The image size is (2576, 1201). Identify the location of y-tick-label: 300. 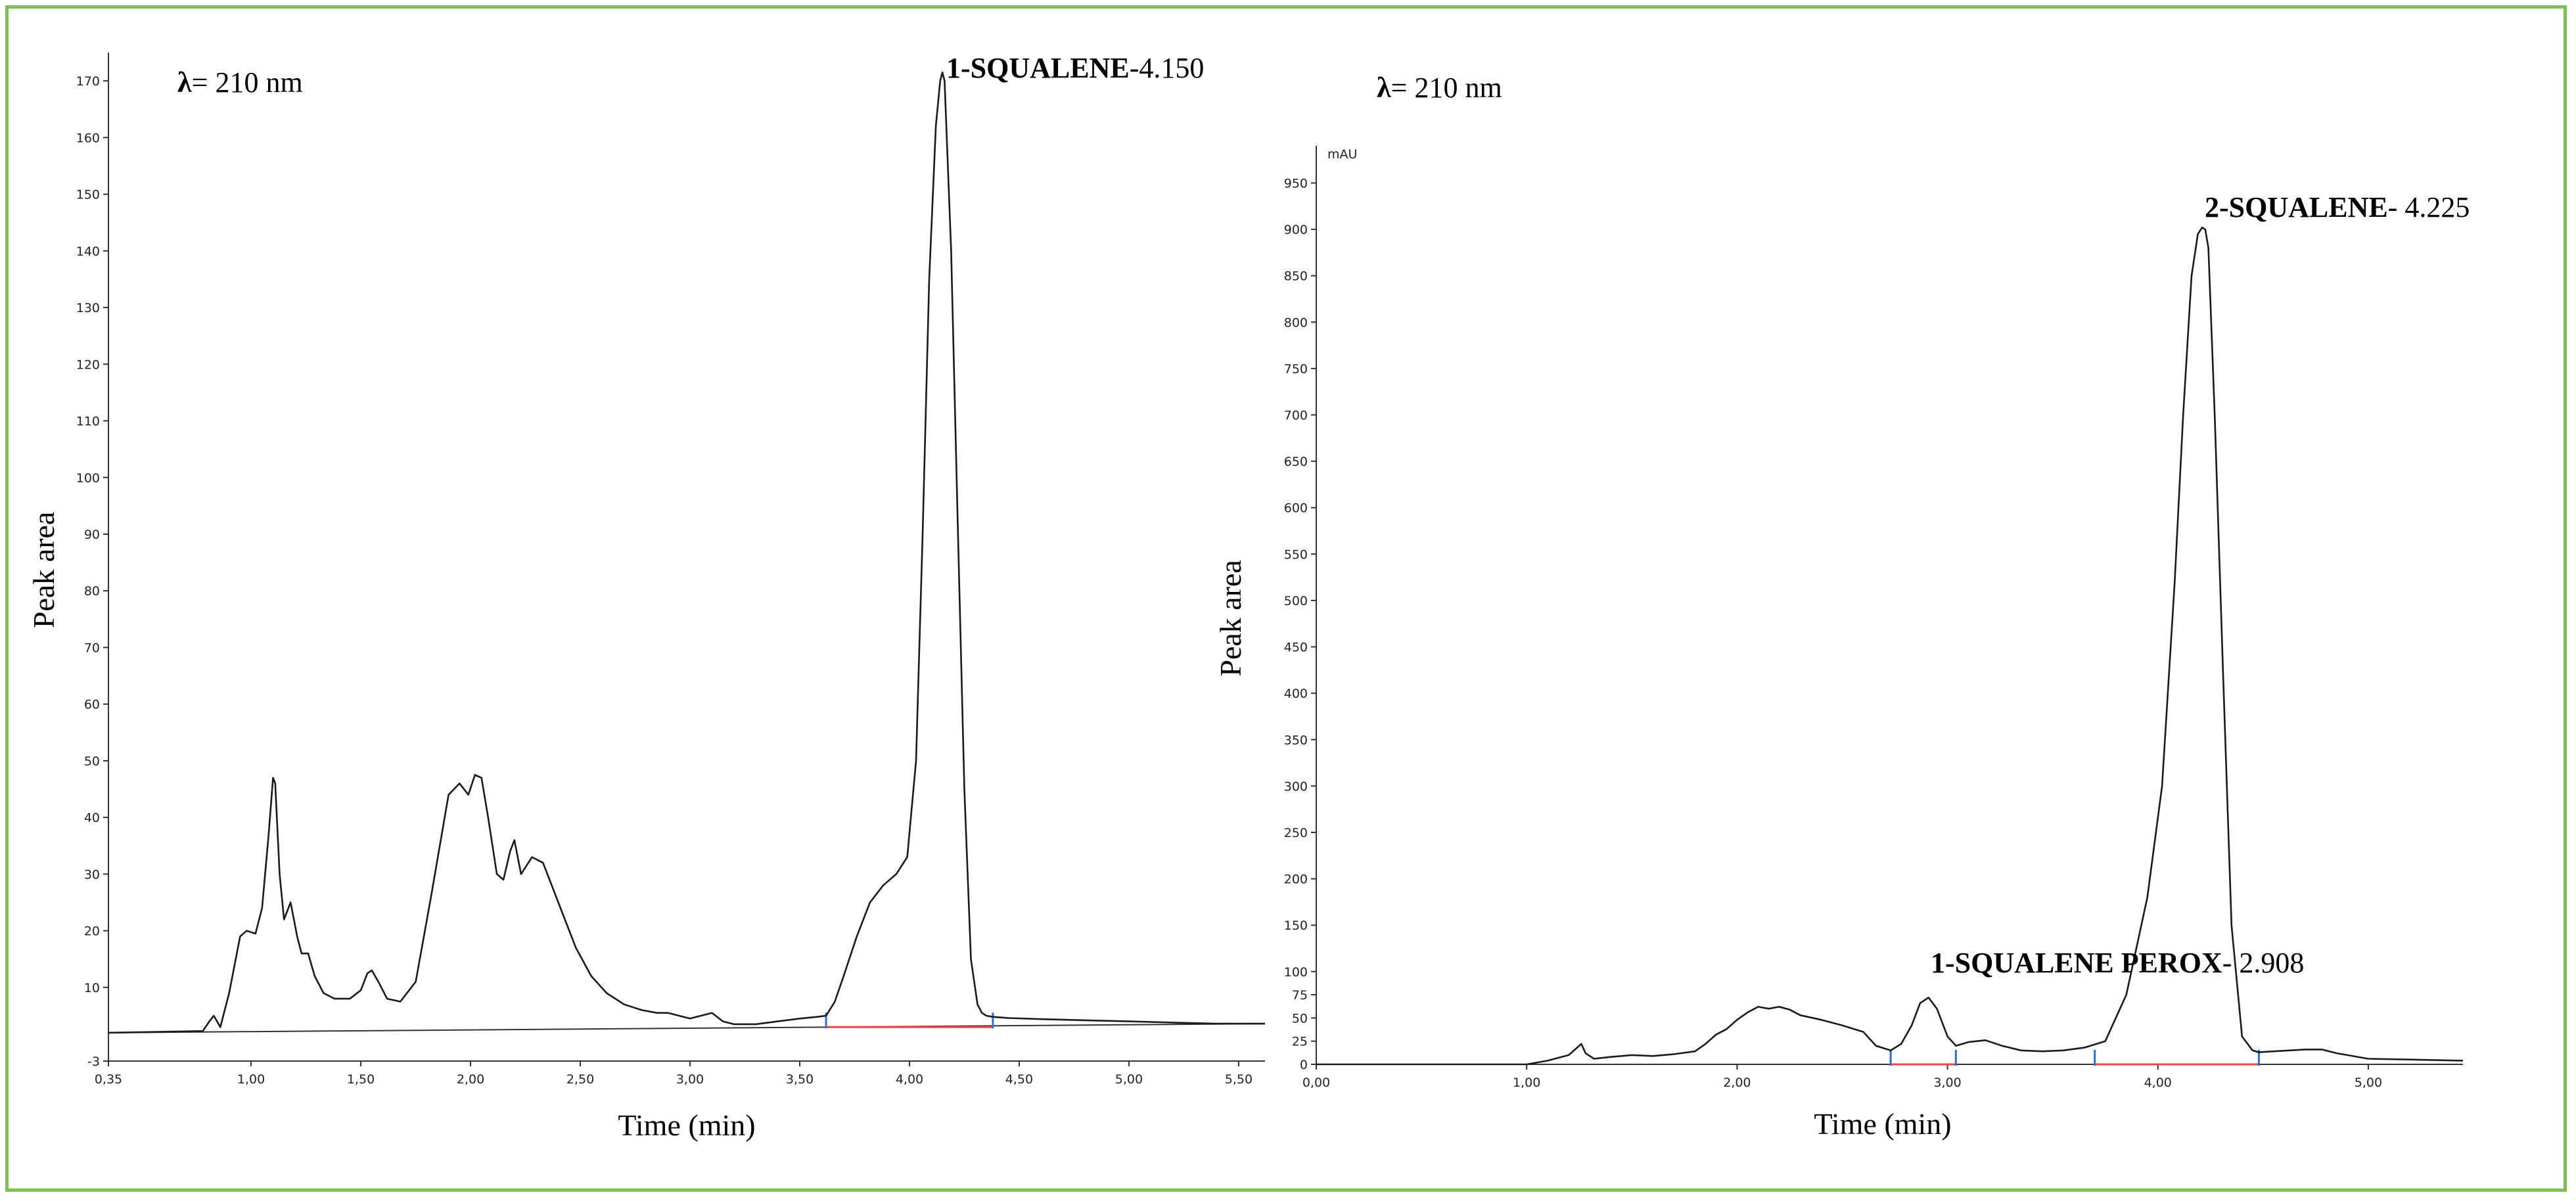
(1296, 786).